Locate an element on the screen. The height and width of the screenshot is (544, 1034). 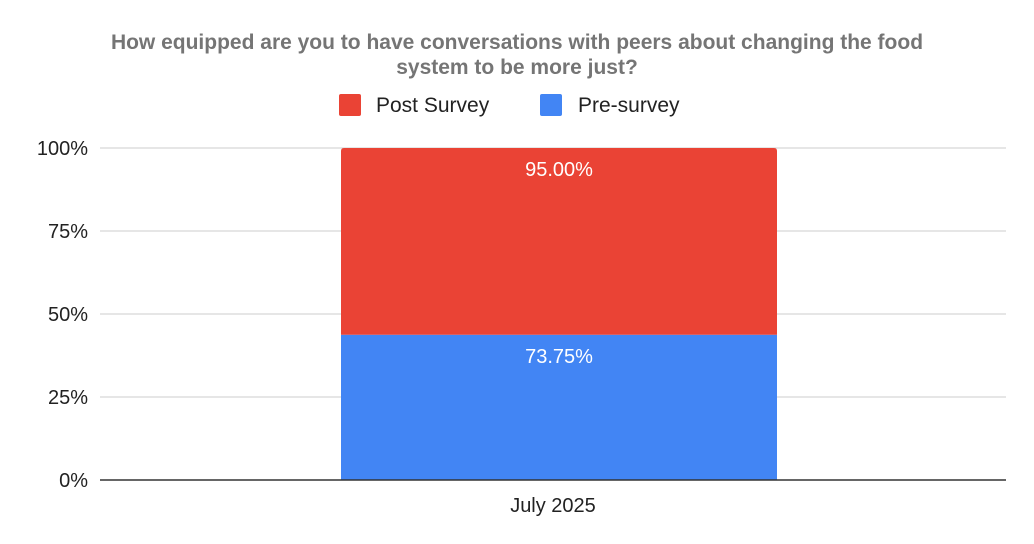
y-axis-tick-labels: 0% 25% 50% 75% 100% is located at coordinates (62, 315).